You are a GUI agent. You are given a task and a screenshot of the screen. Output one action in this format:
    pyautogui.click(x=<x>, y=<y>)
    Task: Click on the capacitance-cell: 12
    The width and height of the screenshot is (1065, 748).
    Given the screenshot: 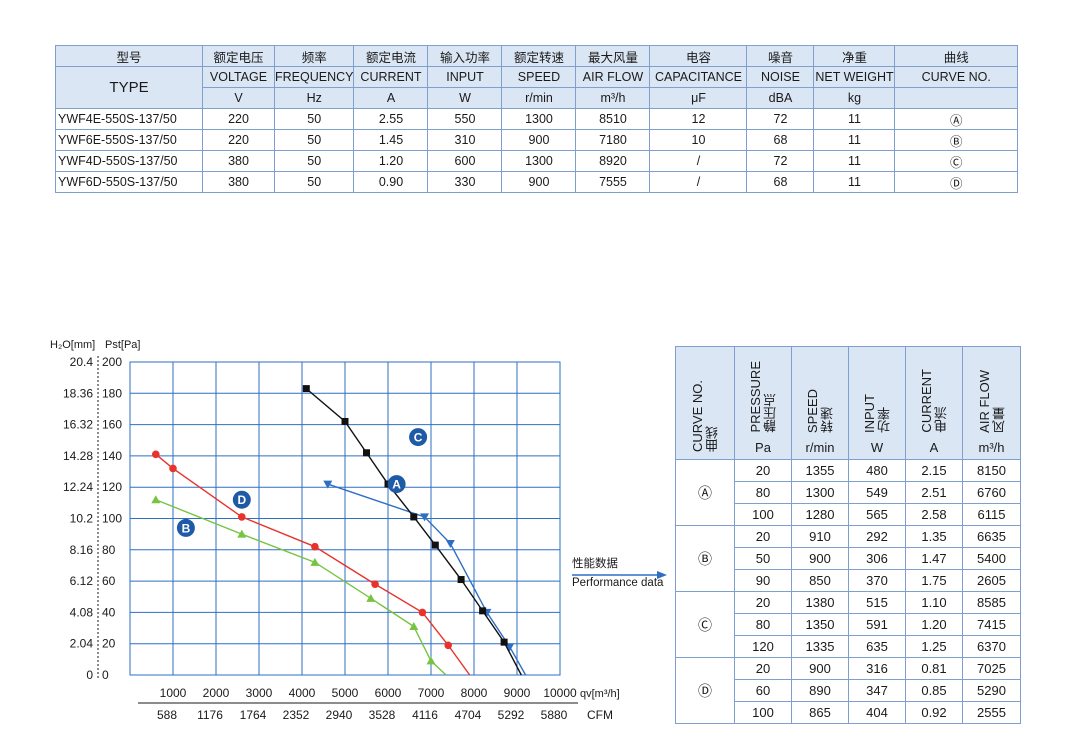 What is the action you would take?
    pyautogui.click(x=698, y=119)
    